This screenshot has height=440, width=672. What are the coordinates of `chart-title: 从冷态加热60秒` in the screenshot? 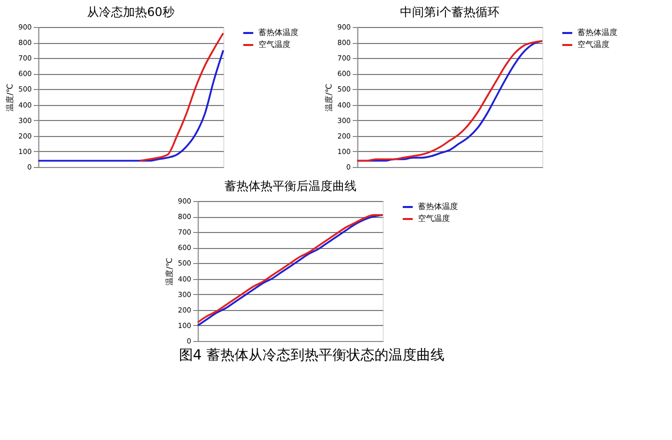 It's located at (130, 12).